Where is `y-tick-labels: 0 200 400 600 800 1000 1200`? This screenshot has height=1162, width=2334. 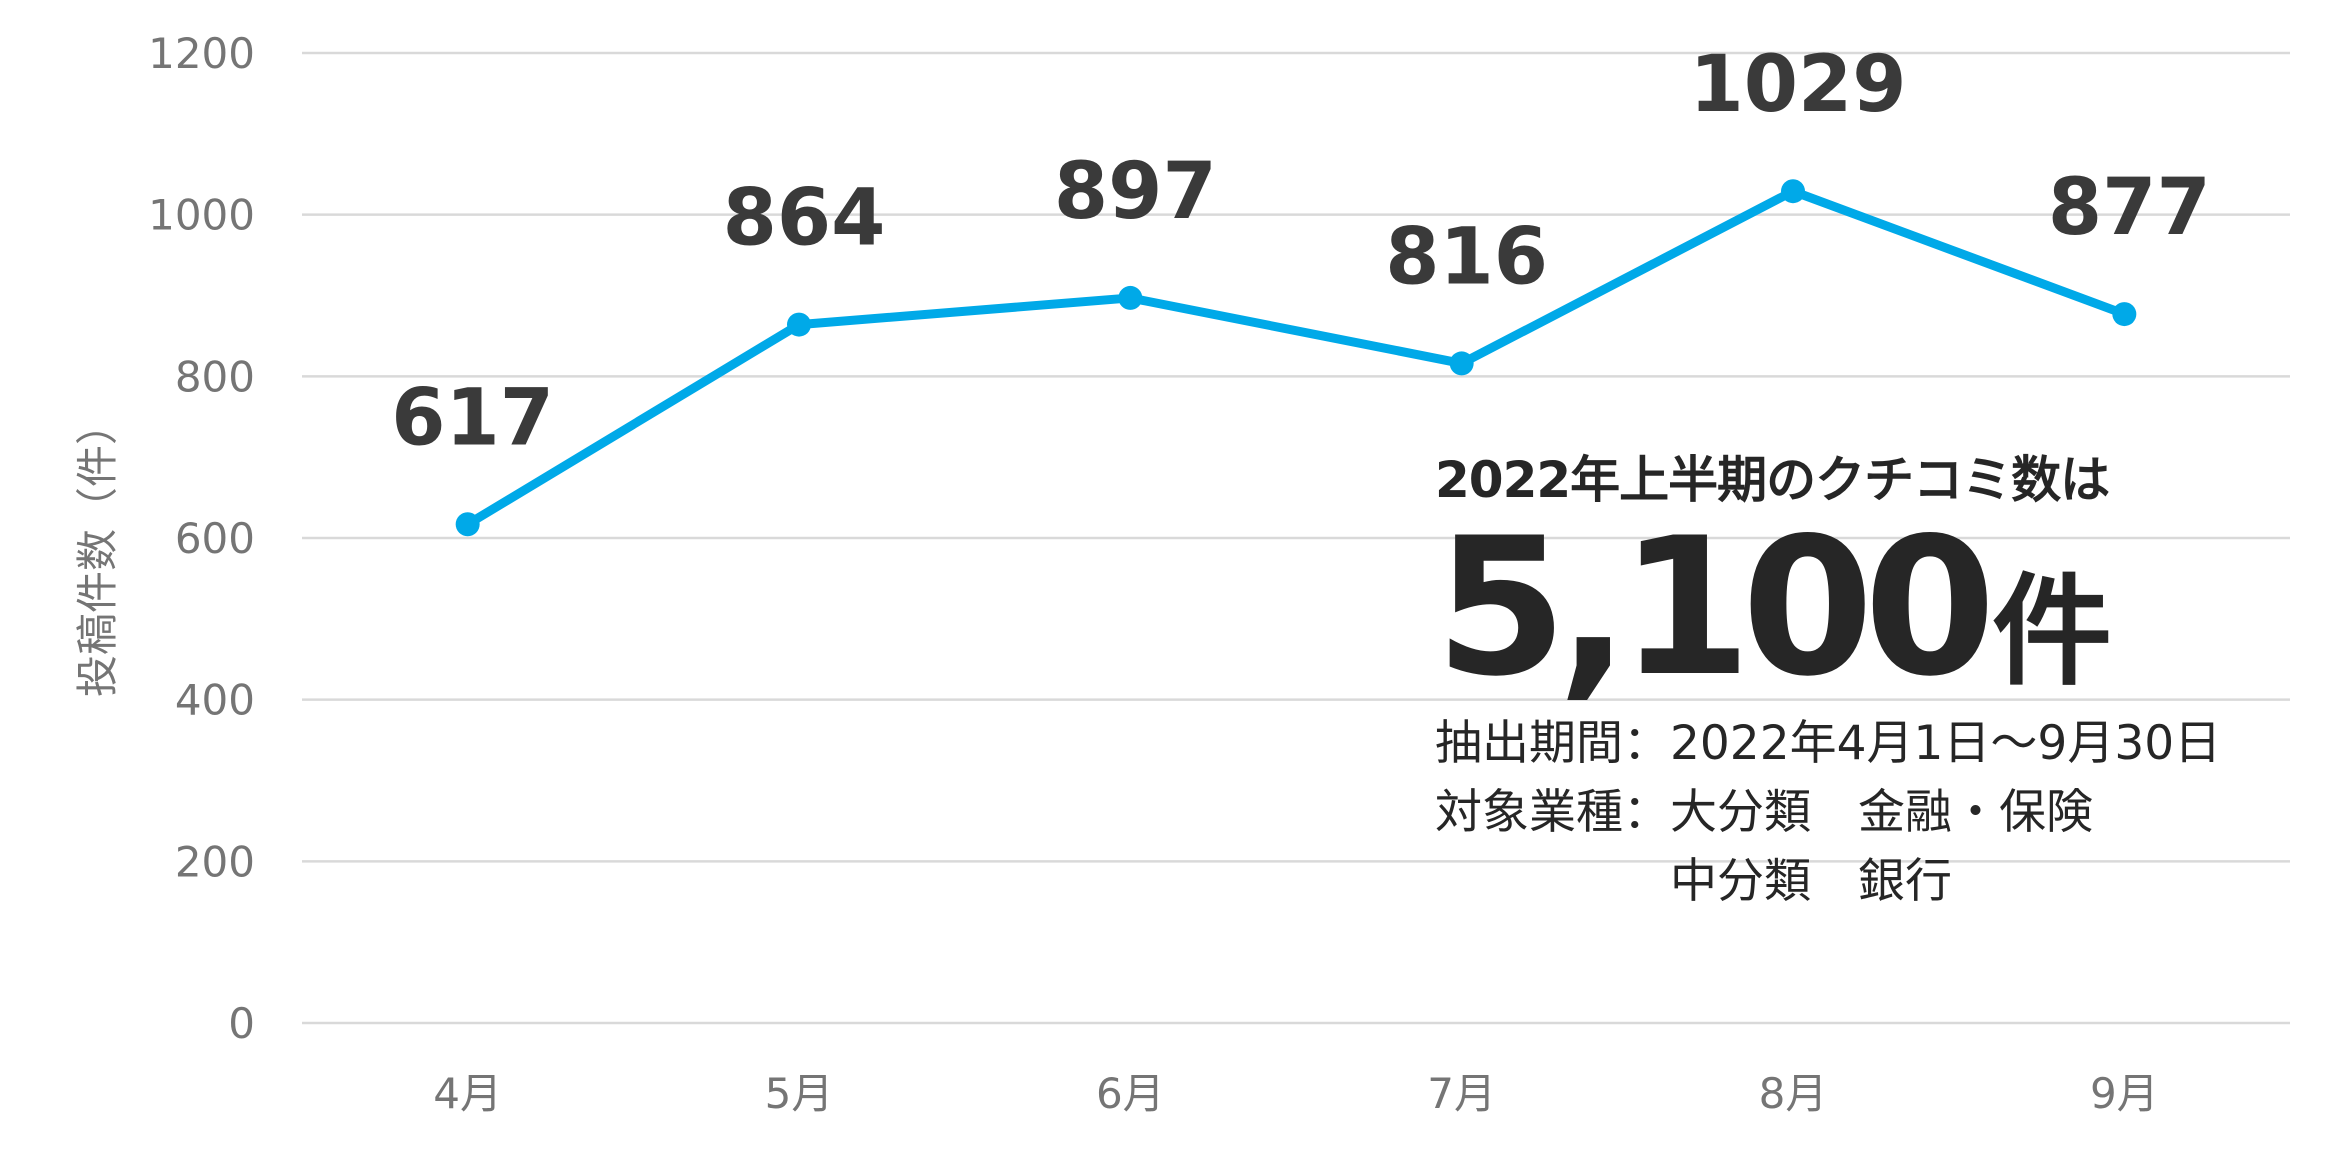
y-tick-labels: 0 200 400 600 800 1000 1200 is located at coordinates (201, 538).